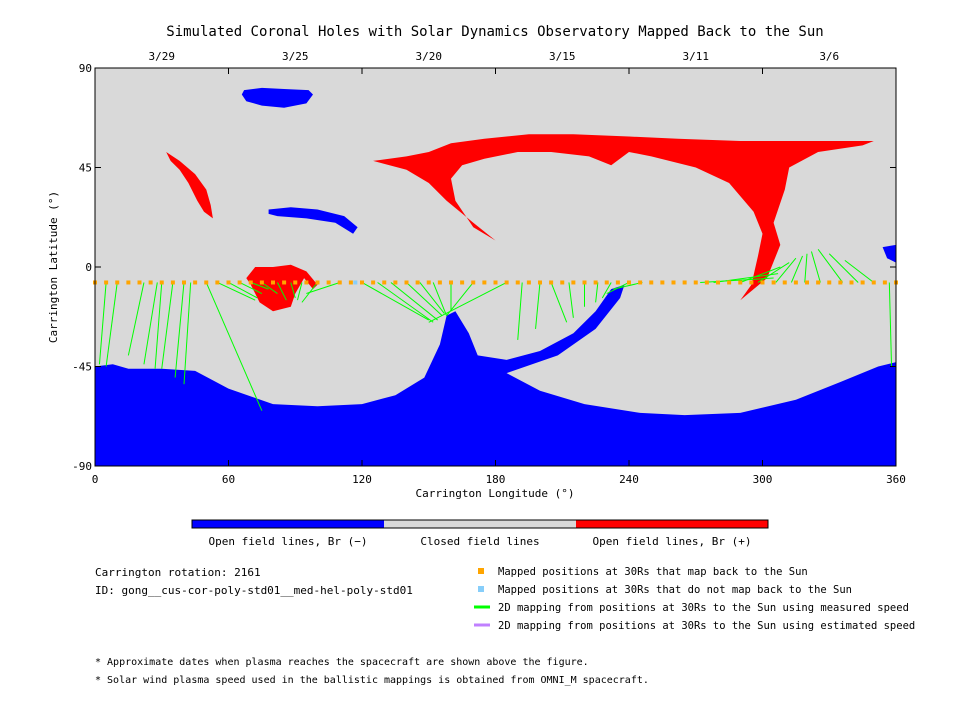 Image resolution: width=960 pixels, height=720 pixels. What do you see at coordinates (82, 466) in the screenshot?
I see `y-tick-label--90: -90` at bounding box center [82, 466].